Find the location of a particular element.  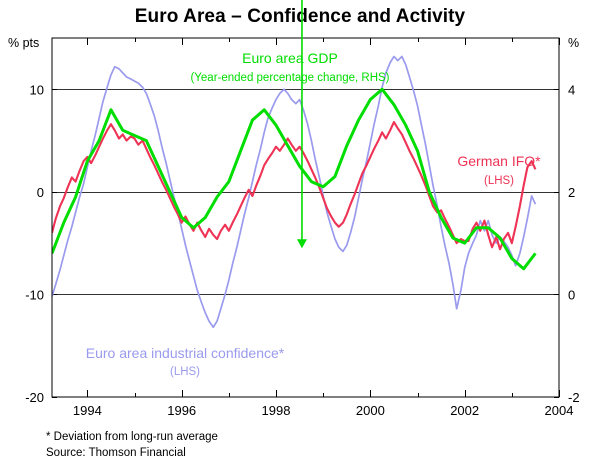

right-tick-label-2: 2 is located at coordinates (571, 192).